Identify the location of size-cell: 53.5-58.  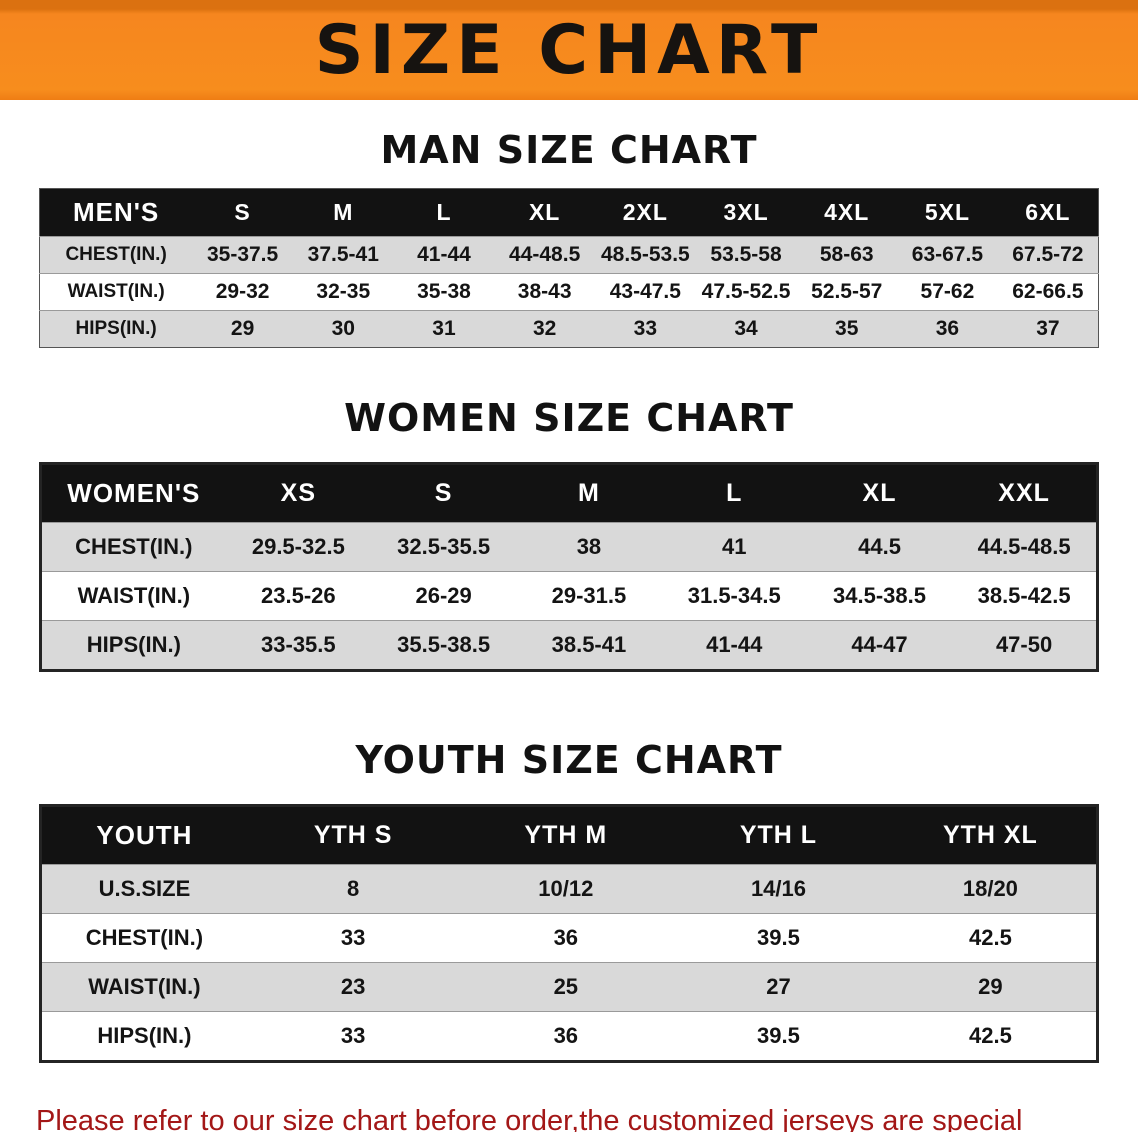
(746, 255).